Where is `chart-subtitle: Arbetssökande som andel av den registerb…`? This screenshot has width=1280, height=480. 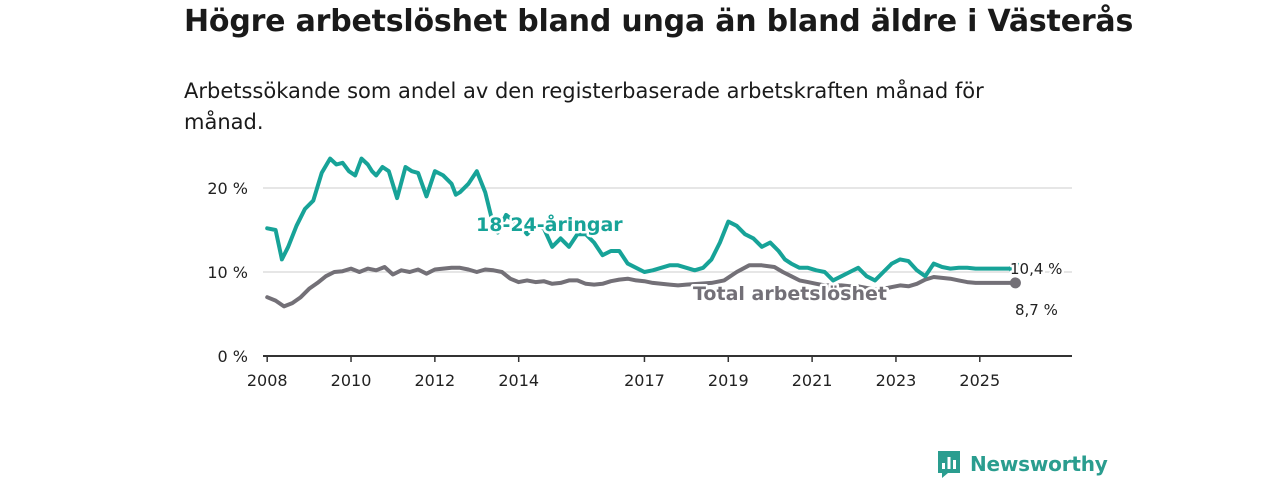
chart-subtitle: Arbetssökande som andel av den registerb… is located at coordinates (584, 106).